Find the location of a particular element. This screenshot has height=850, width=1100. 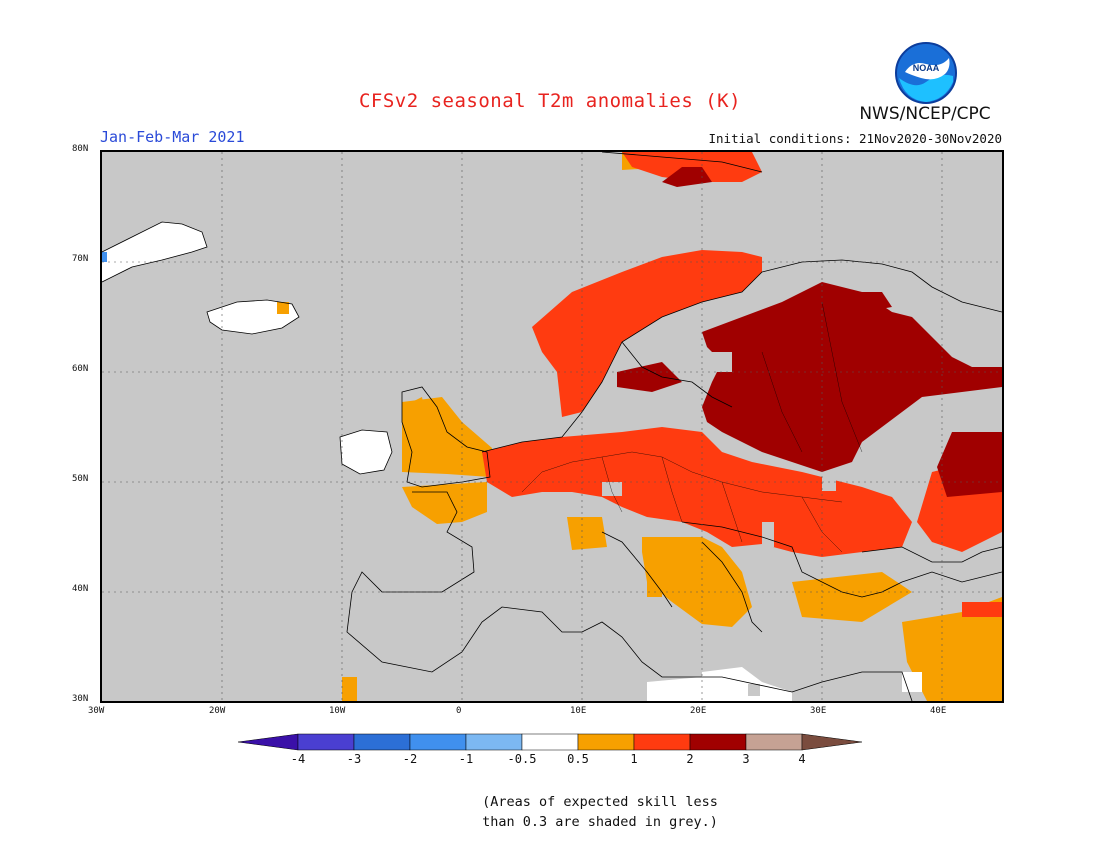

lon-label-20w: 20W is located at coordinates (217, 711).